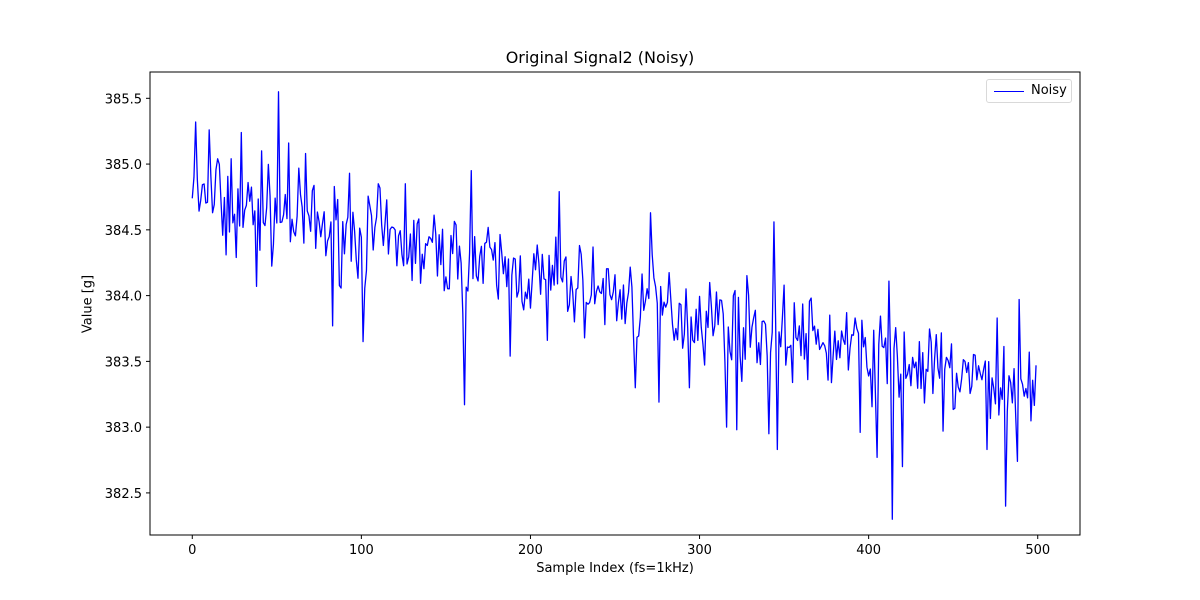 The height and width of the screenshot is (600, 1200). I want to click on svg-text: 385.0, so click(123, 165).